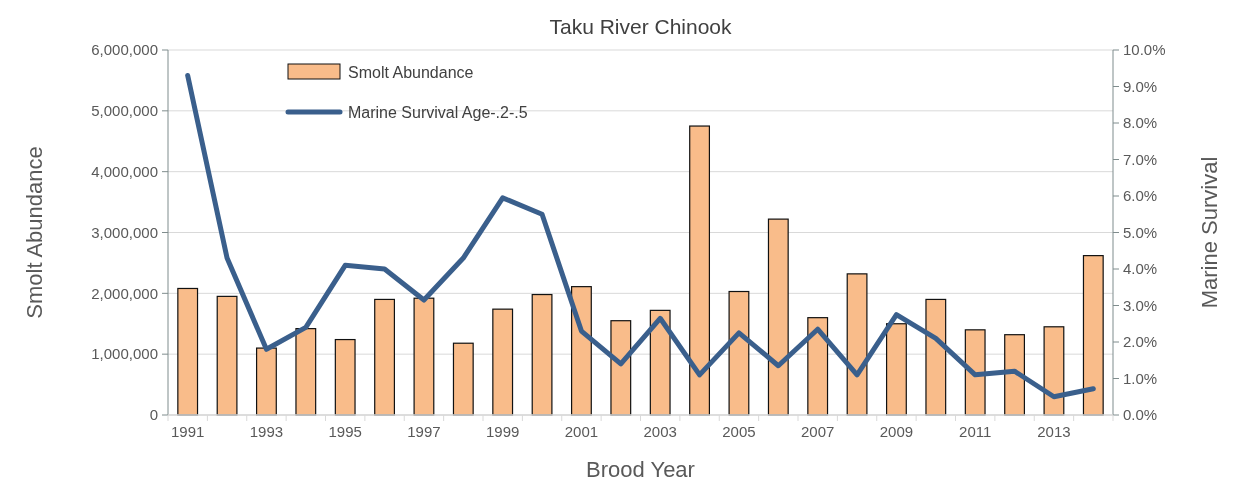  What do you see at coordinates (124, 293) in the screenshot?
I see `y-tick-label: 2,000,000` at bounding box center [124, 293].